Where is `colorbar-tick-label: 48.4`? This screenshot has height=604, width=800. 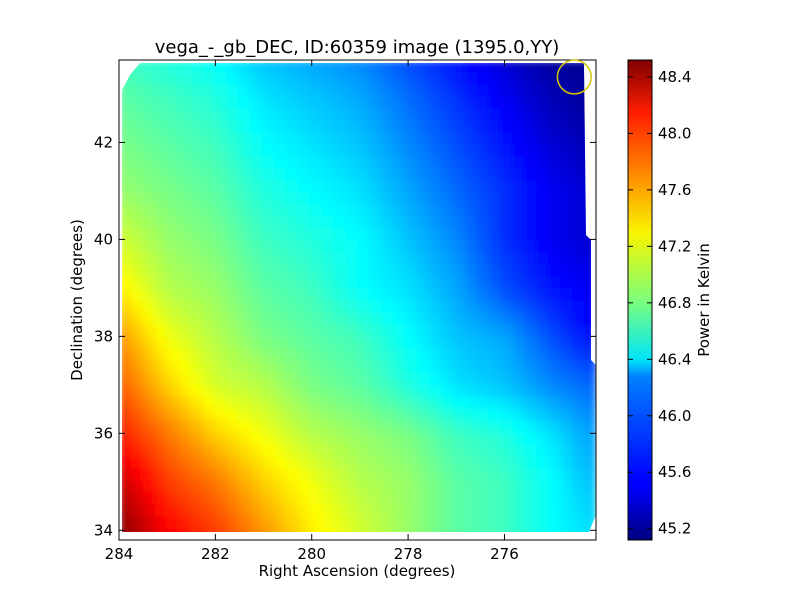
colorbar-tick-label: 48.4 is located at coordinates (674, 77).